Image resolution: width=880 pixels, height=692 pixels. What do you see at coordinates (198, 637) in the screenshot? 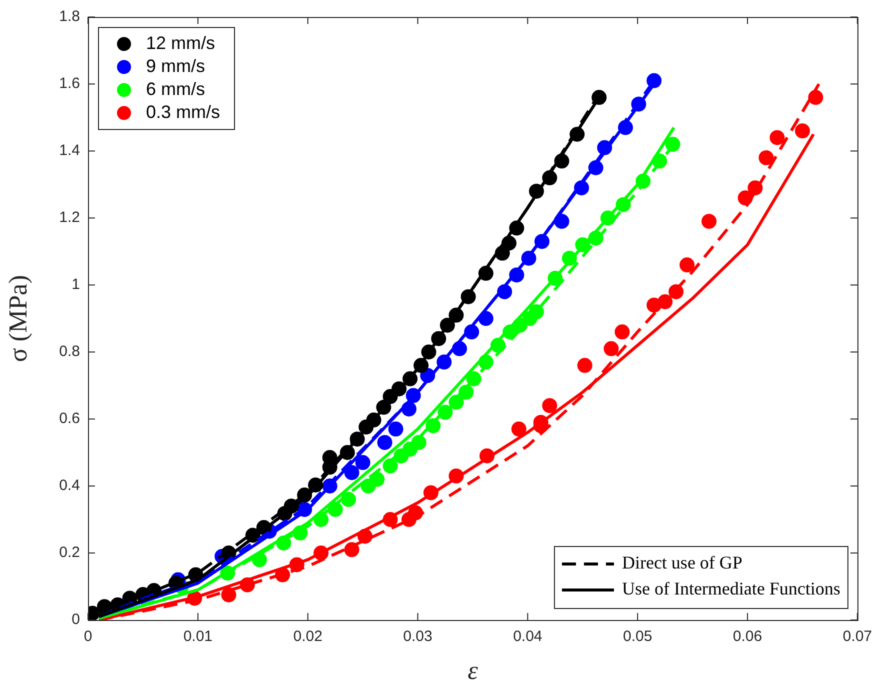
I see `x-tick-label: 0.01` at bounding box center [198, 637].